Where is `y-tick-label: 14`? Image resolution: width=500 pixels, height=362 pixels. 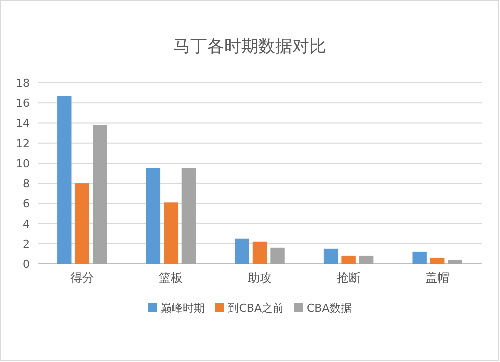 y-tick-label: 14 is located at coordinates (23, 123).